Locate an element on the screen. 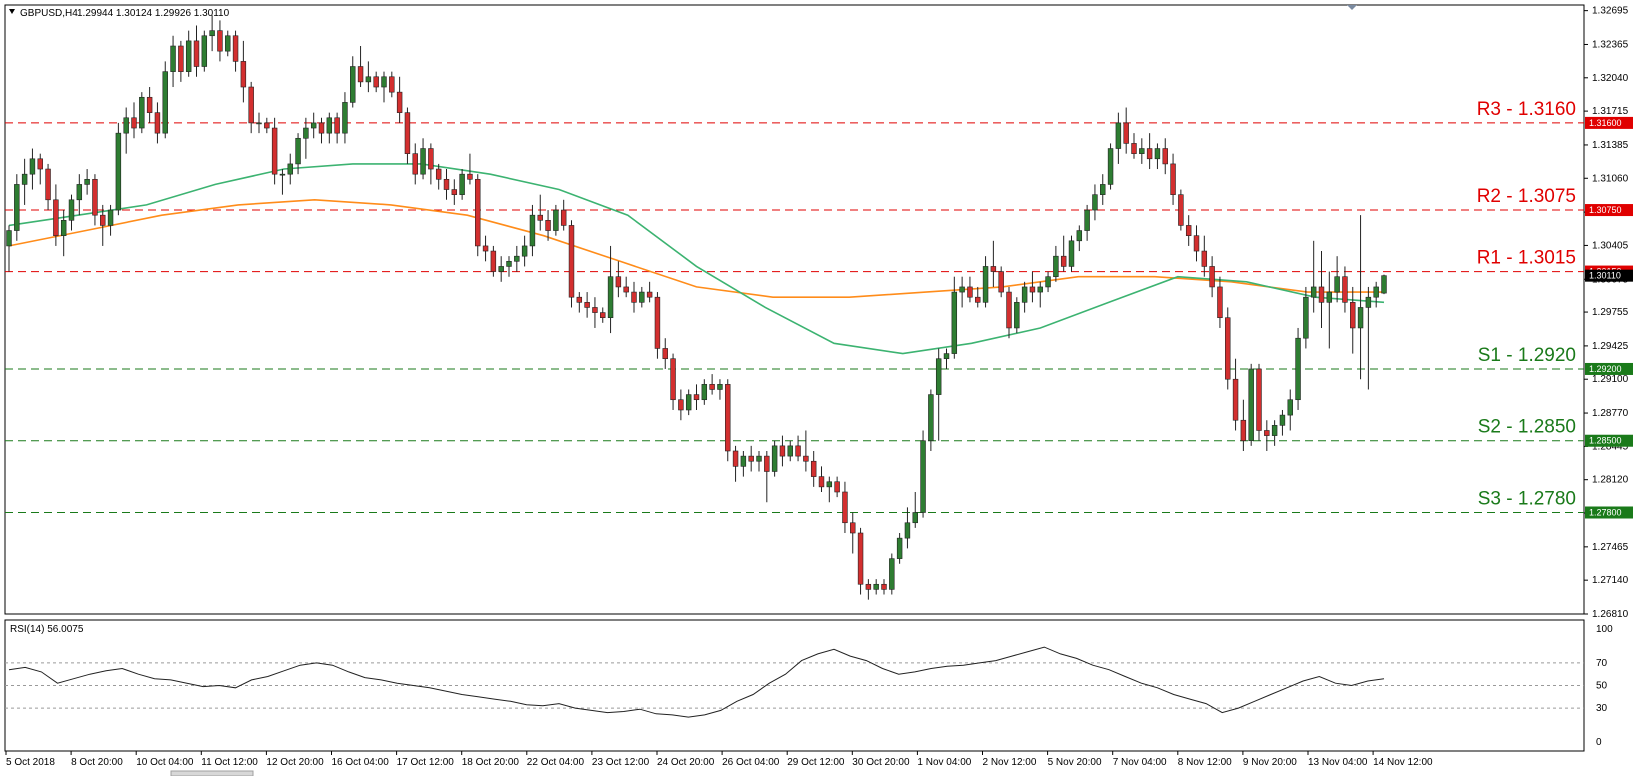 The height and width of the screenshot is (776, 1641). current-price-badge is located at coordinates (1609, 275).